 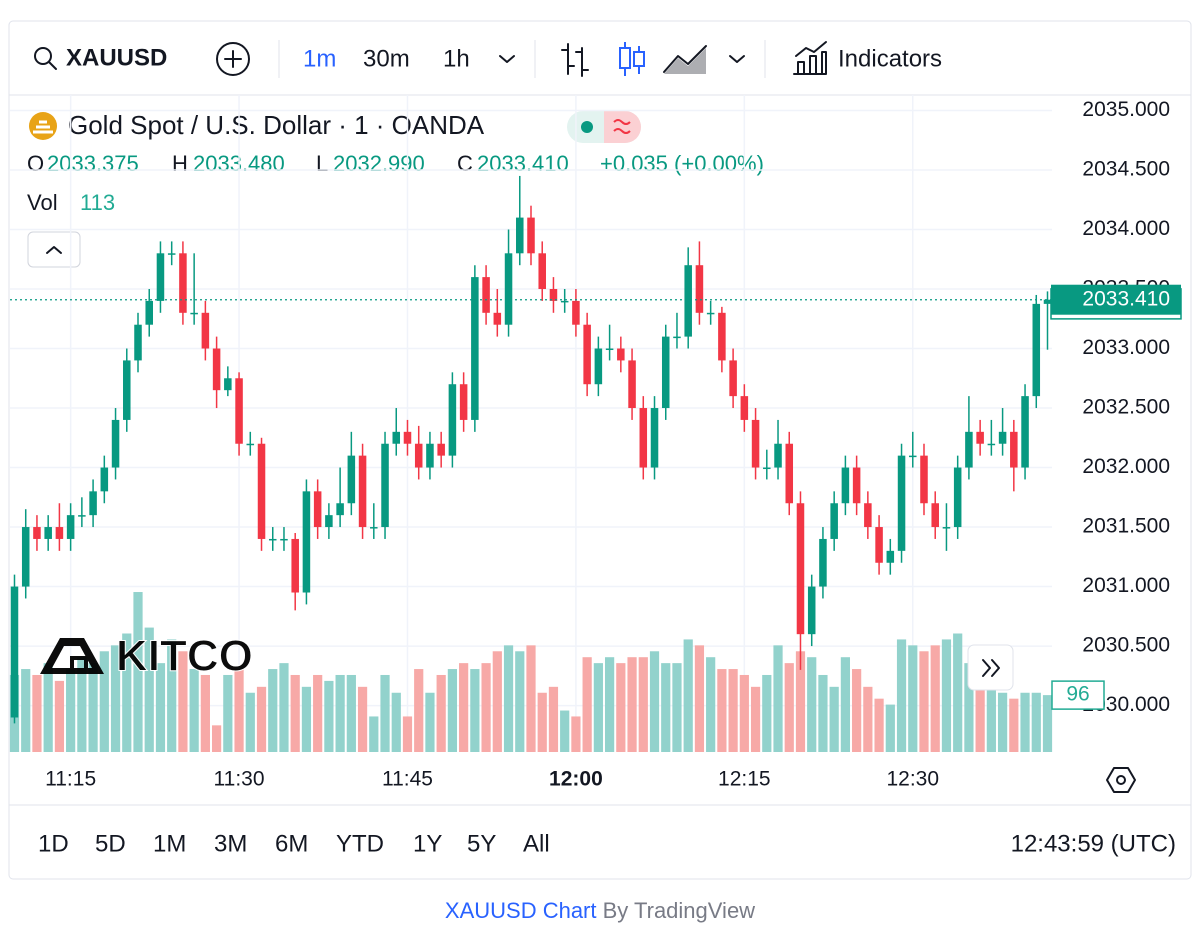 I want to click on last-volume-box, so click(x=1078, y=695).